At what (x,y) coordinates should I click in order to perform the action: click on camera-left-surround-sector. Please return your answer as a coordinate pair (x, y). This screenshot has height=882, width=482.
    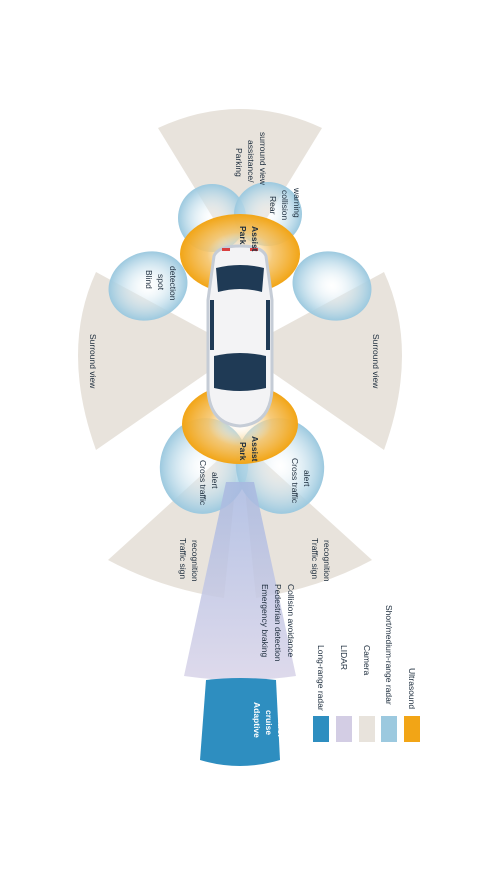
    Looking at the image, I should click on (159, 361).